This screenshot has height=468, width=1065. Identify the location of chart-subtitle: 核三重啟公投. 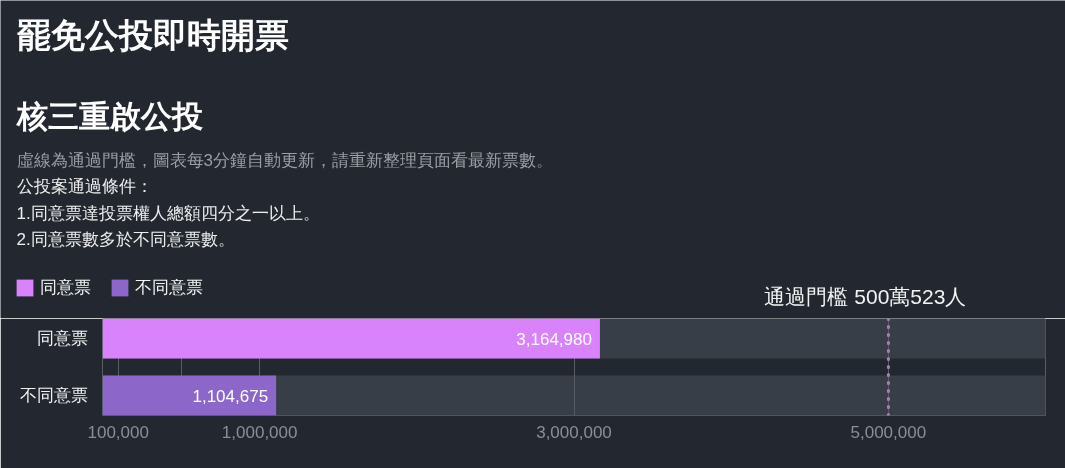
(109, 116).